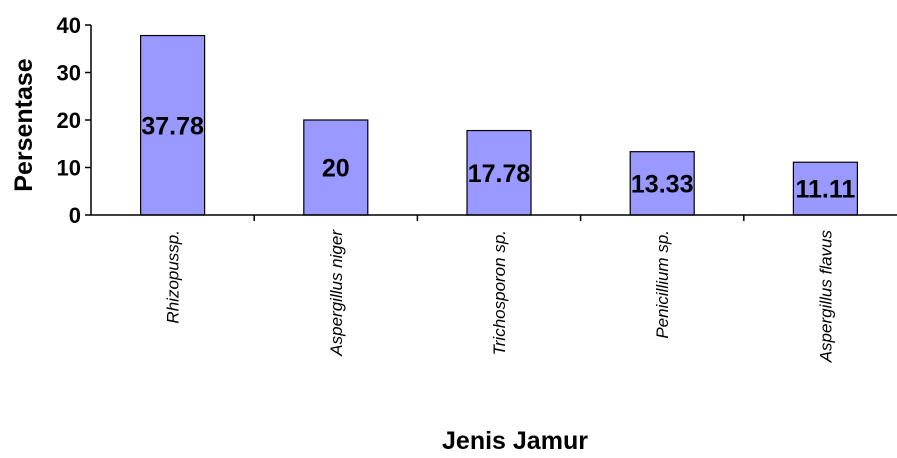 The height and width of the screenshot is (458, 897). I want to click on data-label: 20, so click(336, 169).